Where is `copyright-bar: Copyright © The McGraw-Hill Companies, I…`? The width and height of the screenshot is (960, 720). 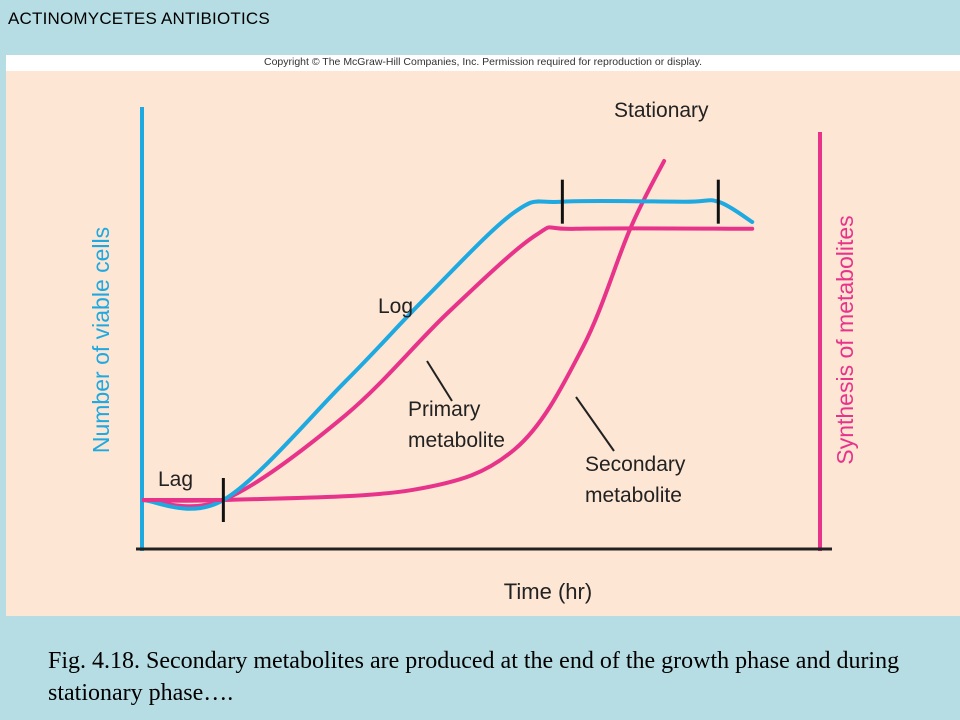 copyright-bar: Copyright © The McGraw-Hill Companies, I… is located at coordinates (483, 63).